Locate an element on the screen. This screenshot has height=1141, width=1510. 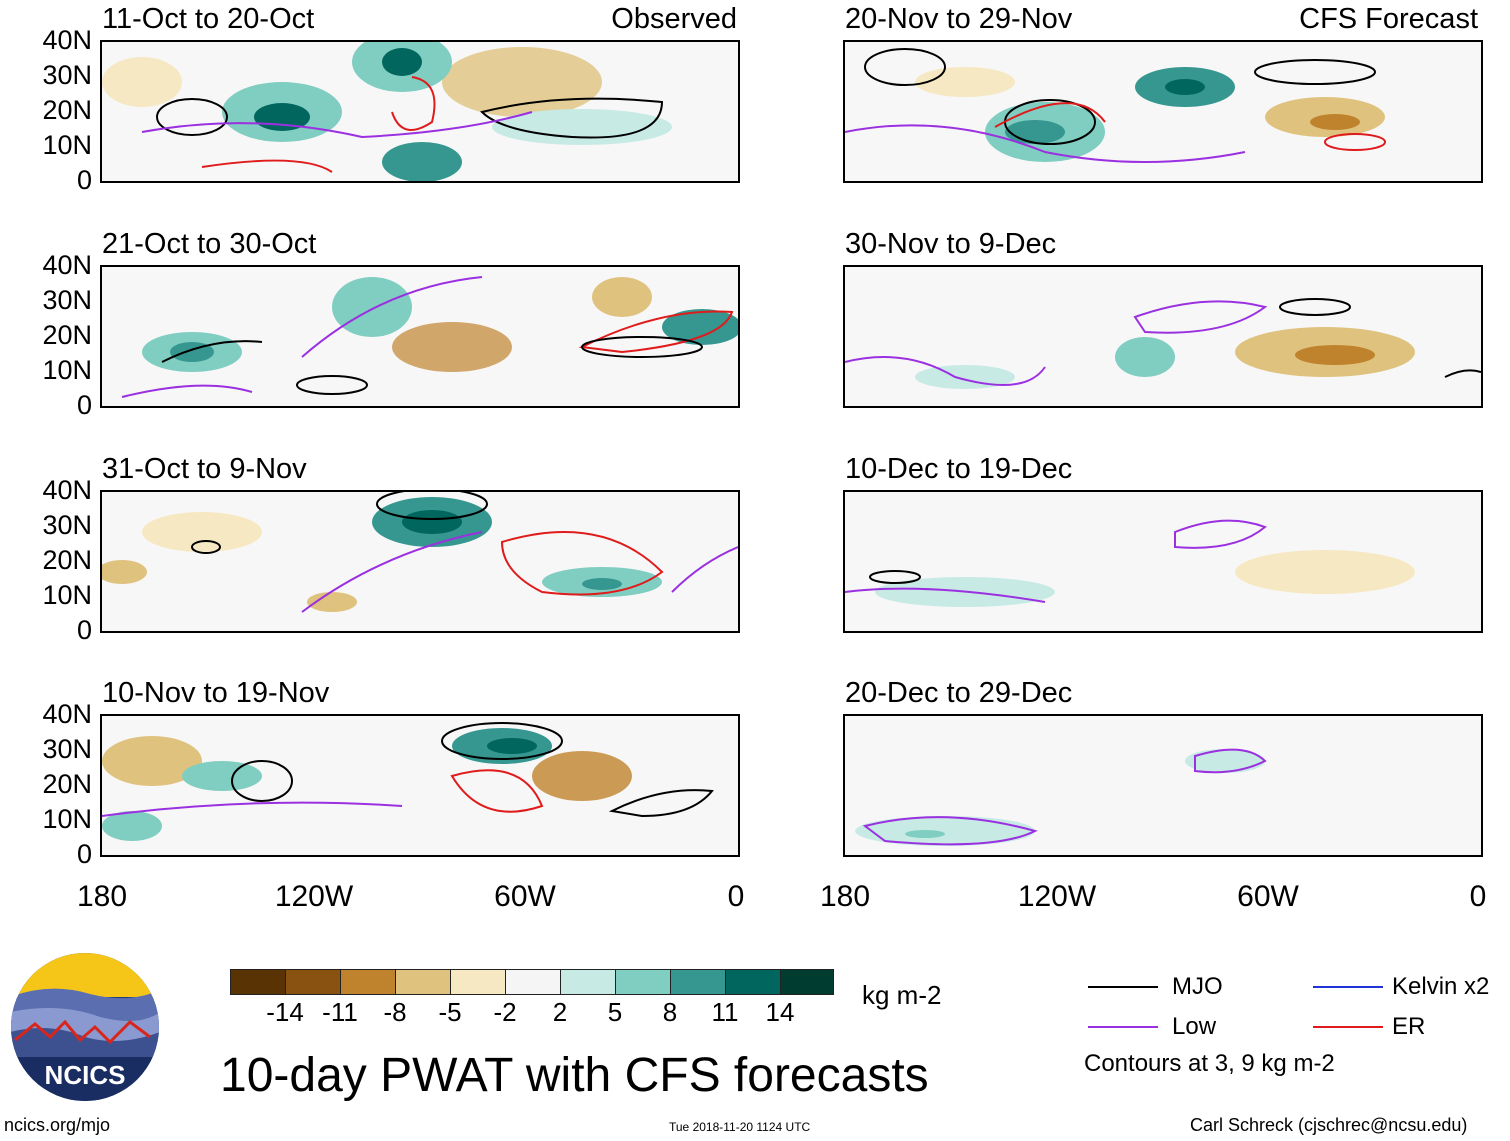
colorbar-label: 8 is located at coordinates (670, 1012).